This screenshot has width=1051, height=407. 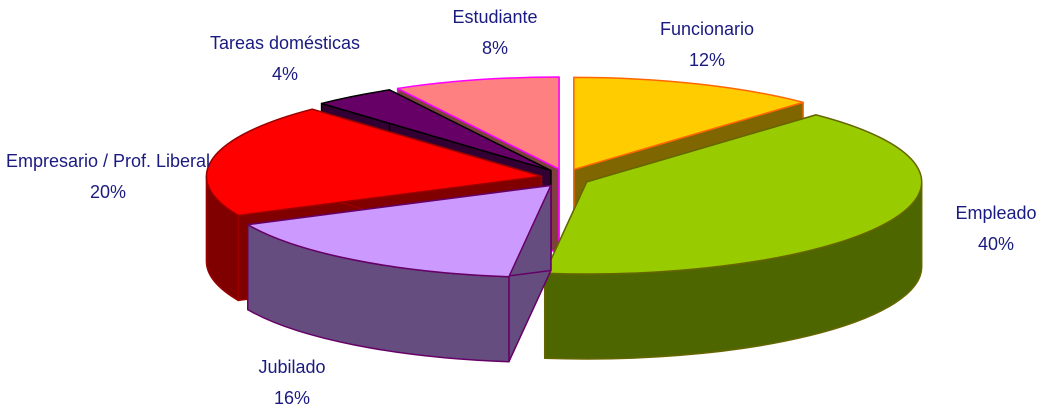 What do you see at coordinates (973, 229) in the screenshot?
I see `slice-label: Empleado 40%` at bounding box center [973, 229].